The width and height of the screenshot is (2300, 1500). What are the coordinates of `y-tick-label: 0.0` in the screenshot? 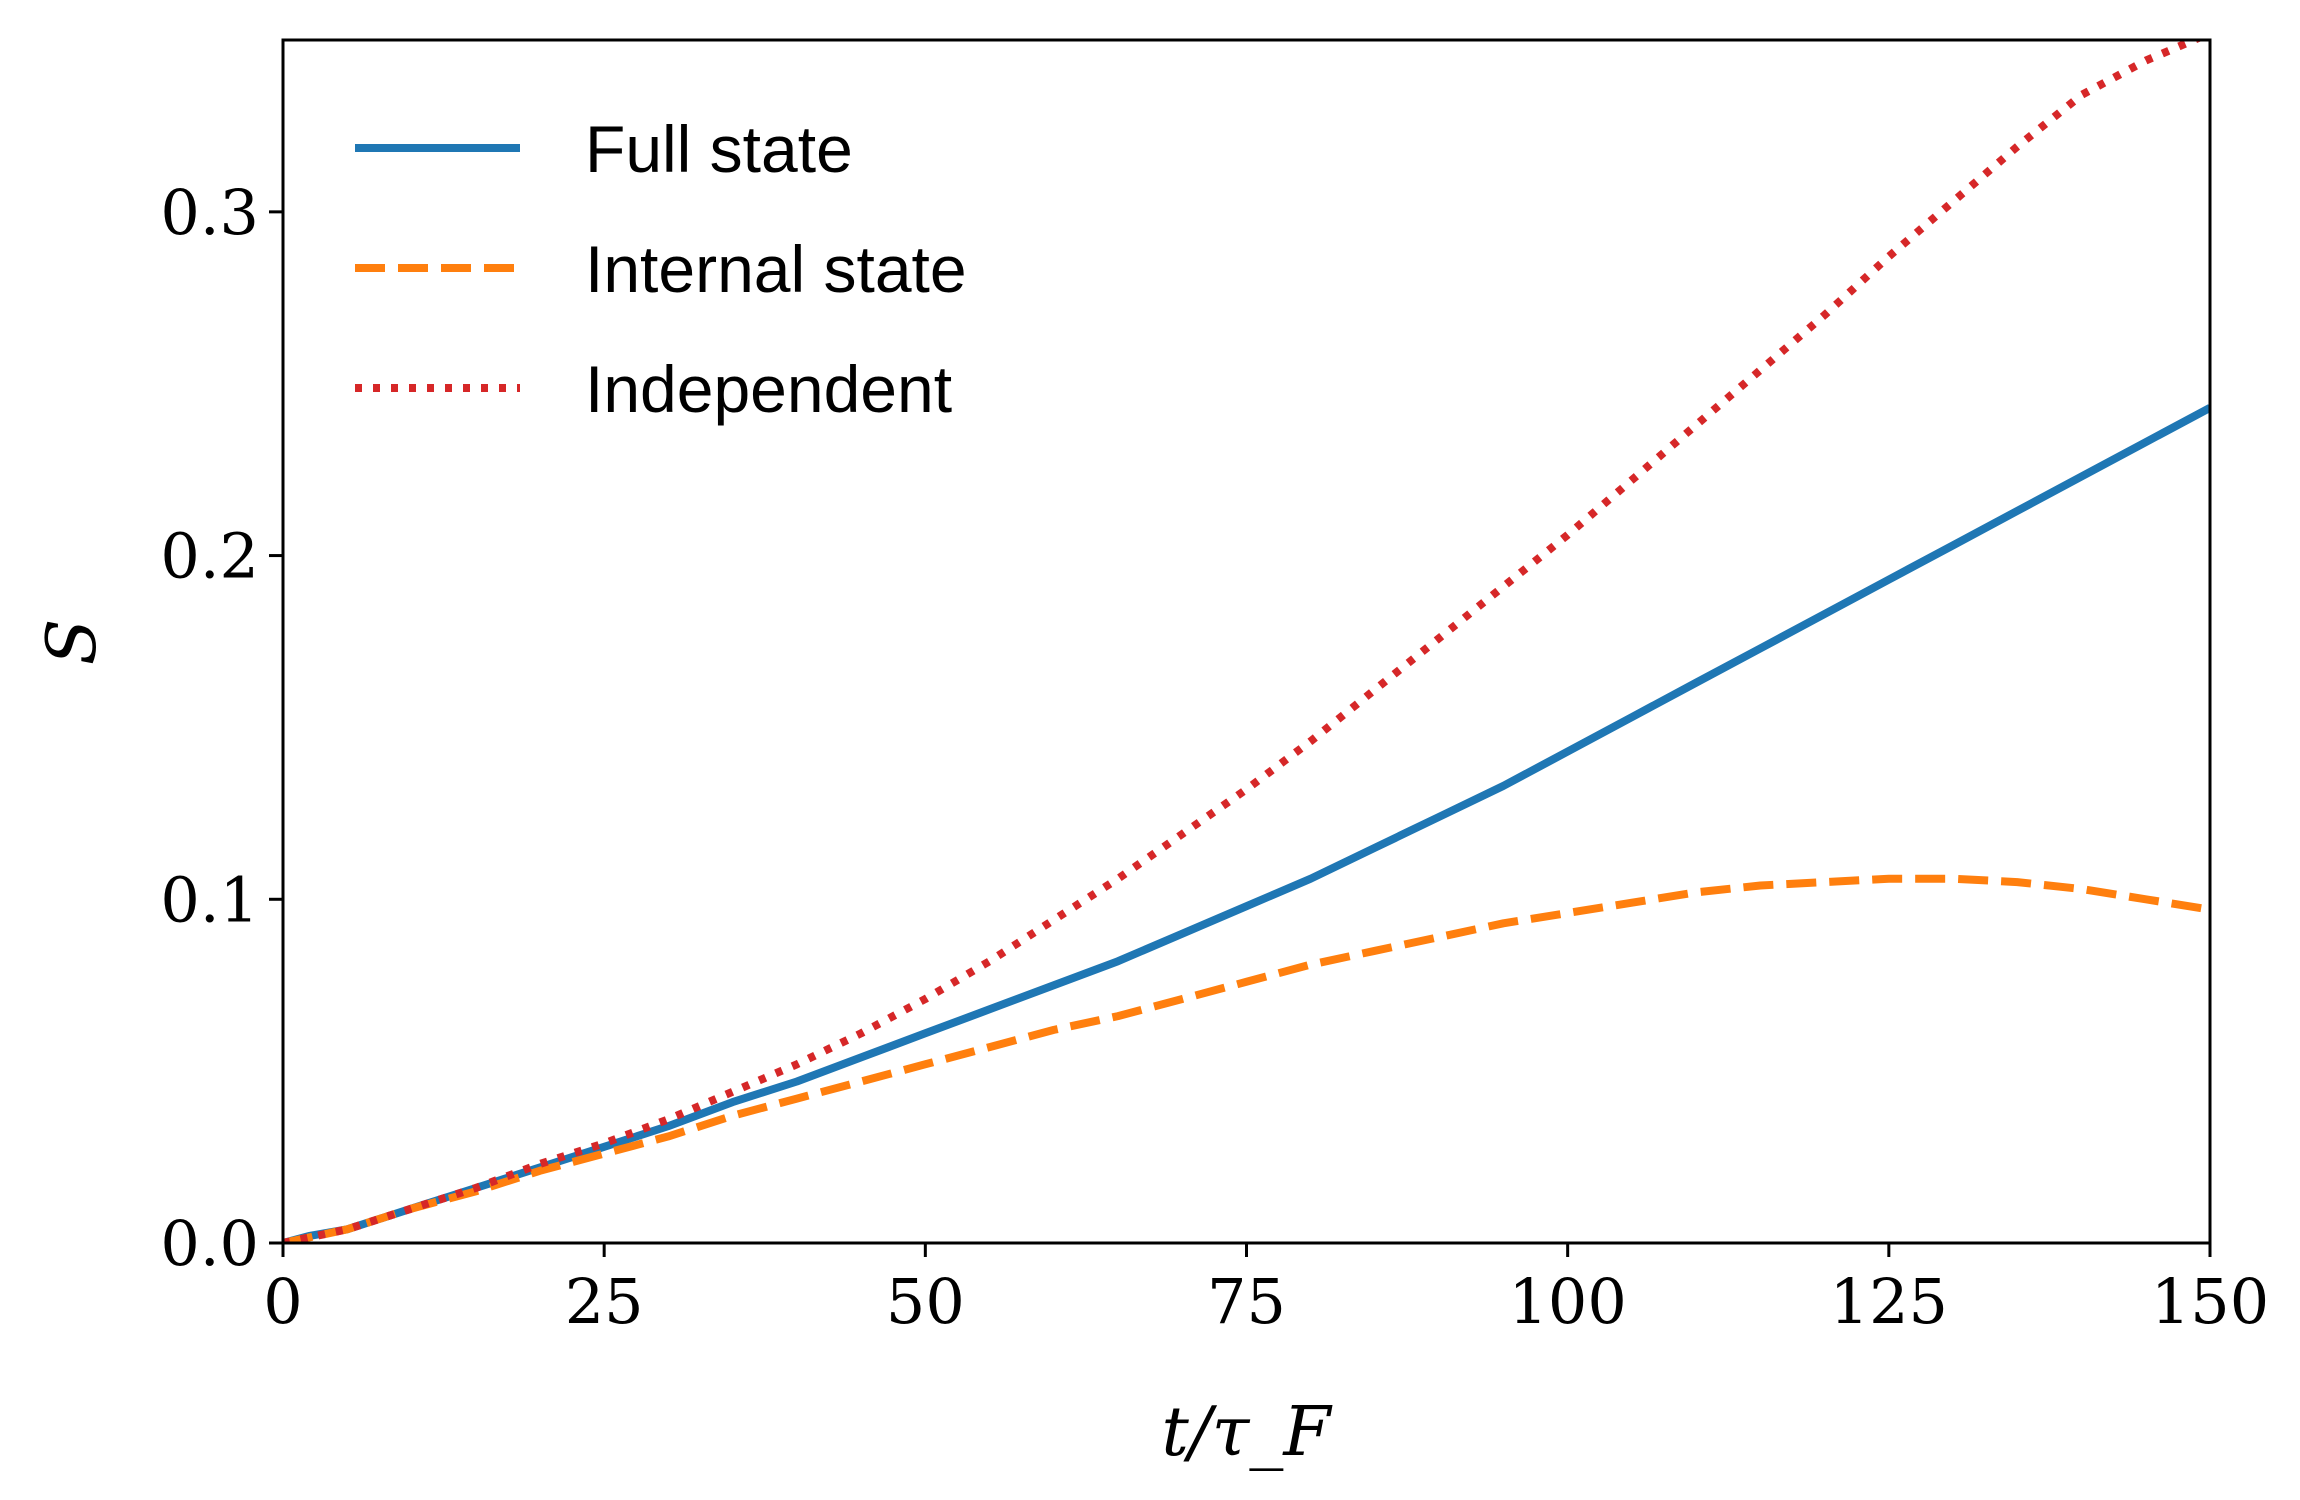 It's located at (209, 1243).